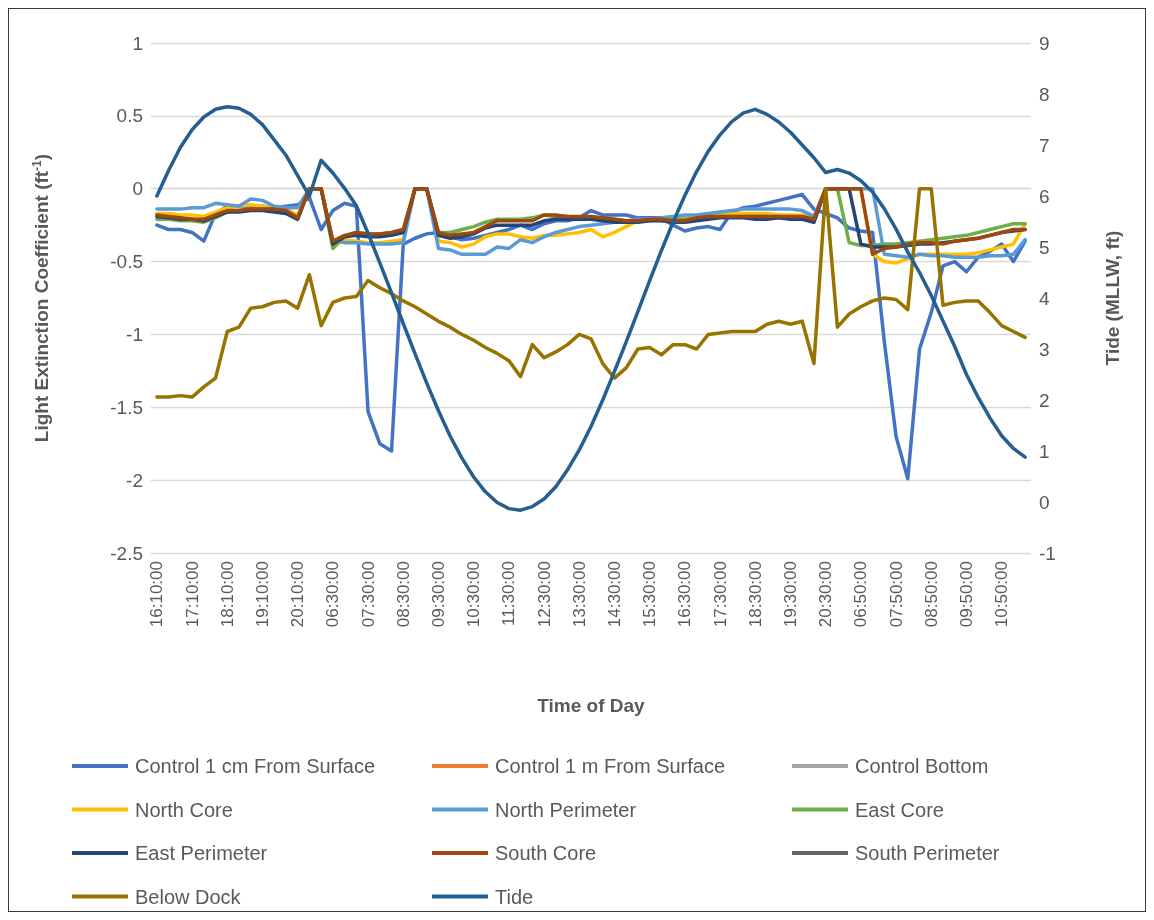  What do you see at coordinates (368, 594) in the screenshot?
I see `x-tick-label: 07:30:00` at bounding box center [368, 594].